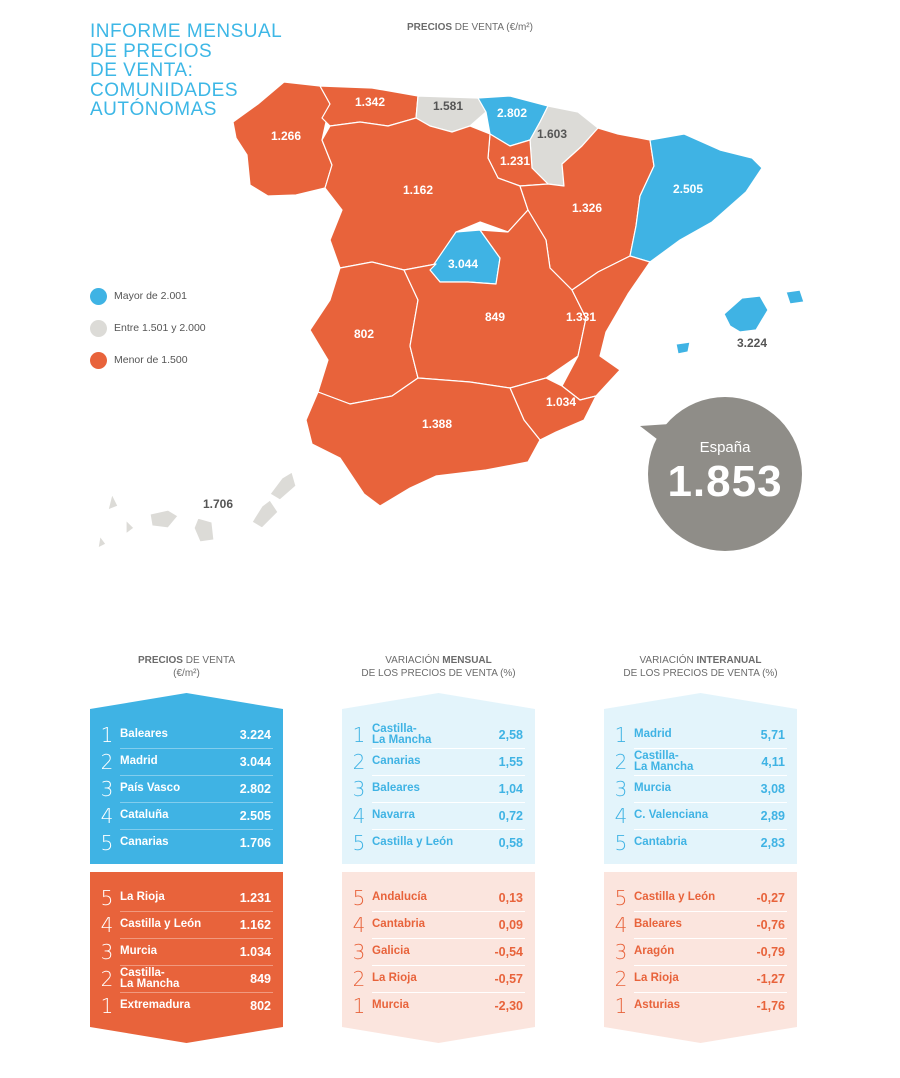  Describe the element at coordinates (255, 897) in the screenshot. I see `ranking-value: 1.231` at that location.